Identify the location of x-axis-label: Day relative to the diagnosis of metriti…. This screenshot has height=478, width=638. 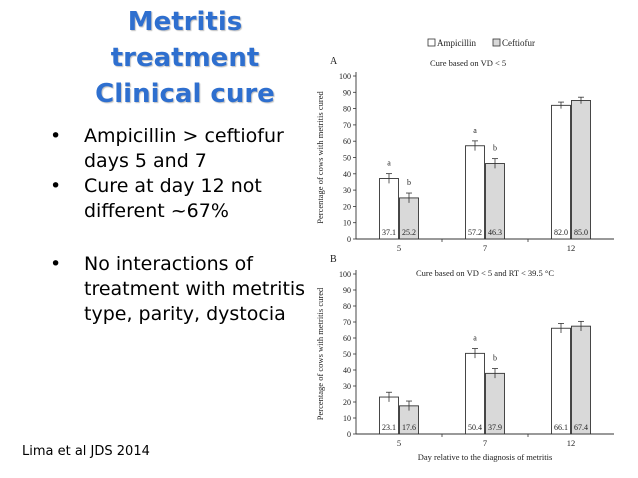
(485, 457).